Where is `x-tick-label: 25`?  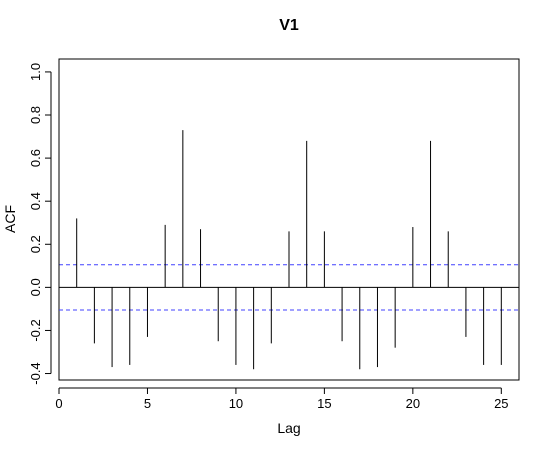 x-tick-label: 25 is located at coordinates (501, 403).